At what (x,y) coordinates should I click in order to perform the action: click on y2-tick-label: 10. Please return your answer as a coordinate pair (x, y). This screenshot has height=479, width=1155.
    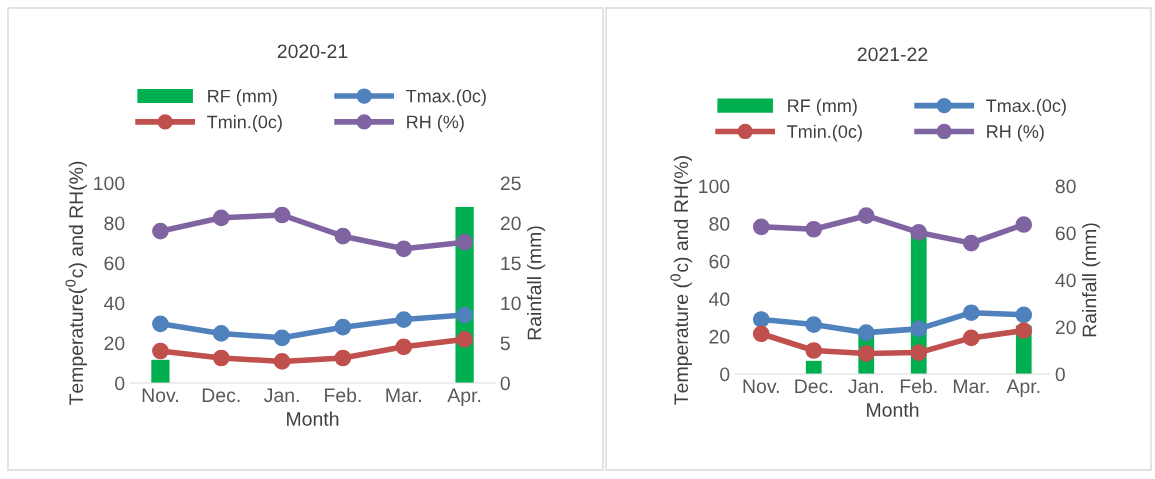
    Looking at the image, I should click on (511, 303).